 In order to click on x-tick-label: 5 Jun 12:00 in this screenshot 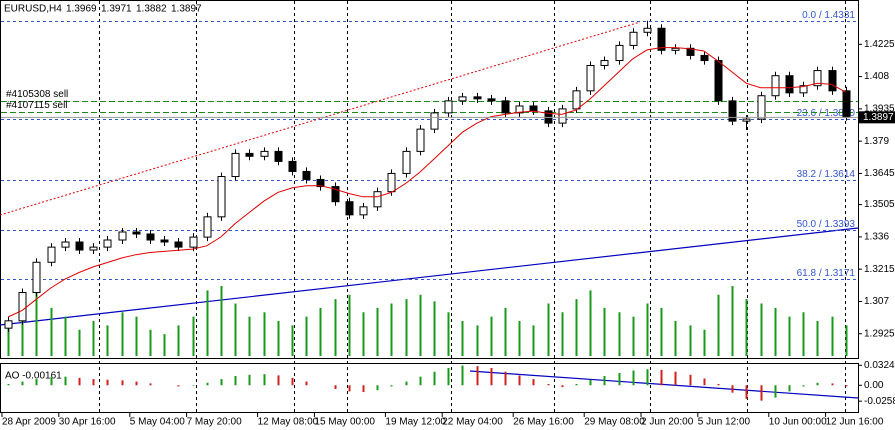, I will do `click(724, 422)`.